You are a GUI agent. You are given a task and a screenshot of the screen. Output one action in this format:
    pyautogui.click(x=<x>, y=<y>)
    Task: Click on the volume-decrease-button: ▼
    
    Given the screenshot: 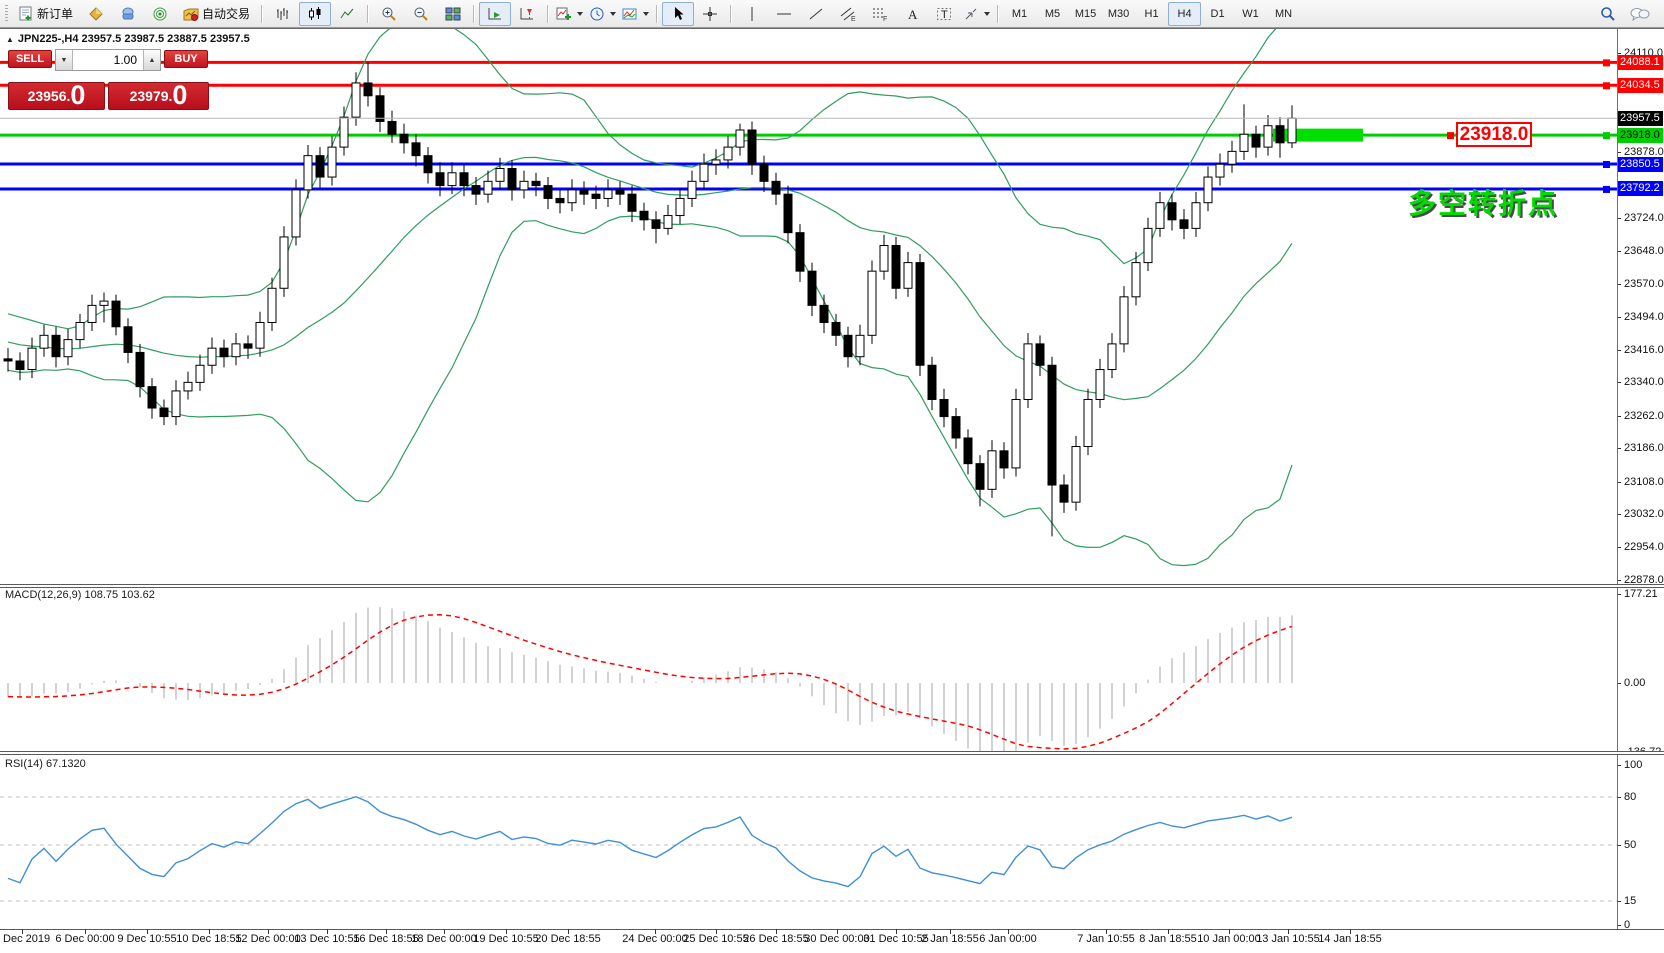 What is the action you would take?
    pyautogui.click(x=64, y=60)
    